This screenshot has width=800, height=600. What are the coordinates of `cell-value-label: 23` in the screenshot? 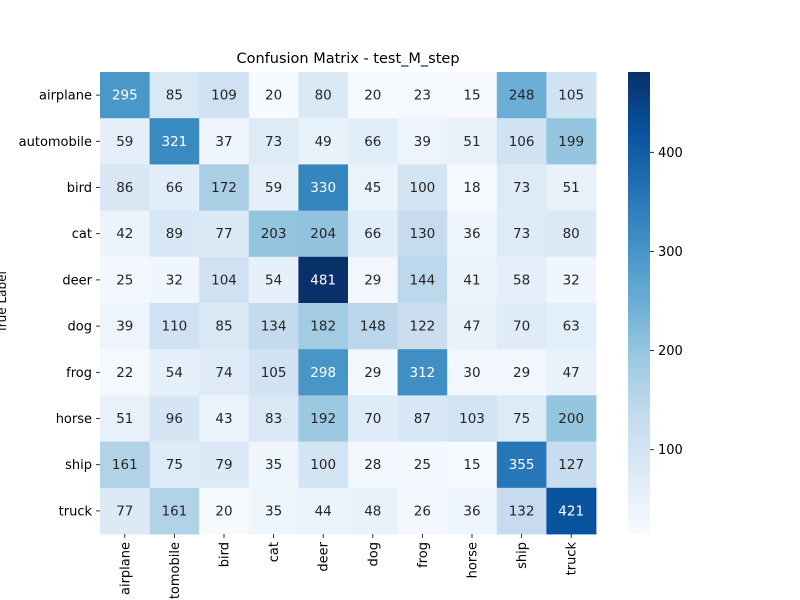 It's located at (422, 96).